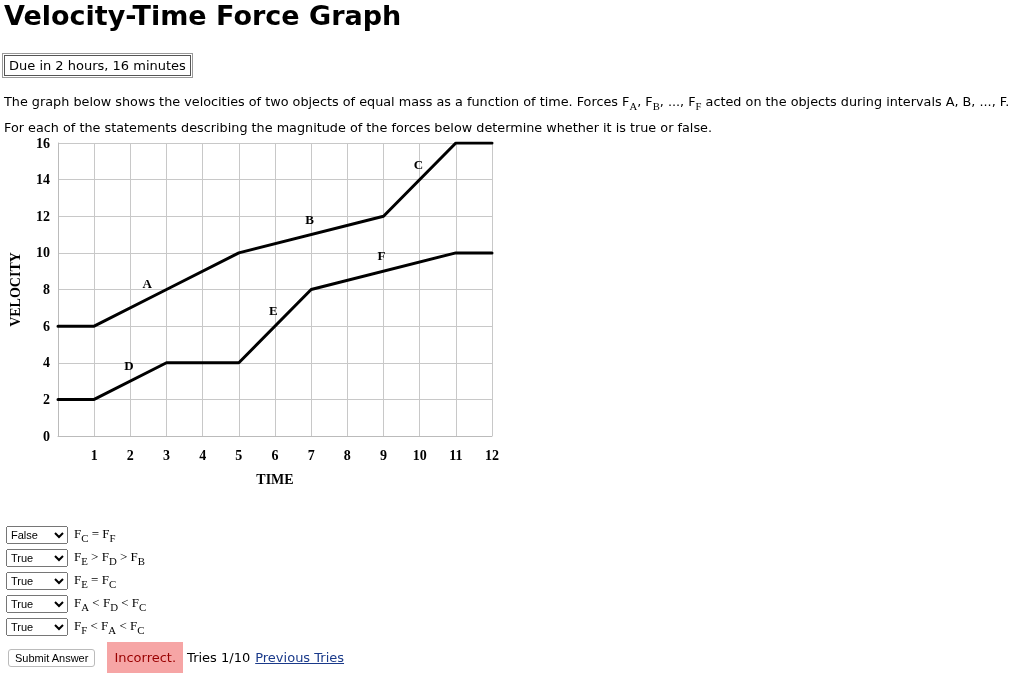 This screenshot has height=679, width=1024. Describe the element at coordinates (147, 283) in the screenshot. I see `annotation: A` at that location.